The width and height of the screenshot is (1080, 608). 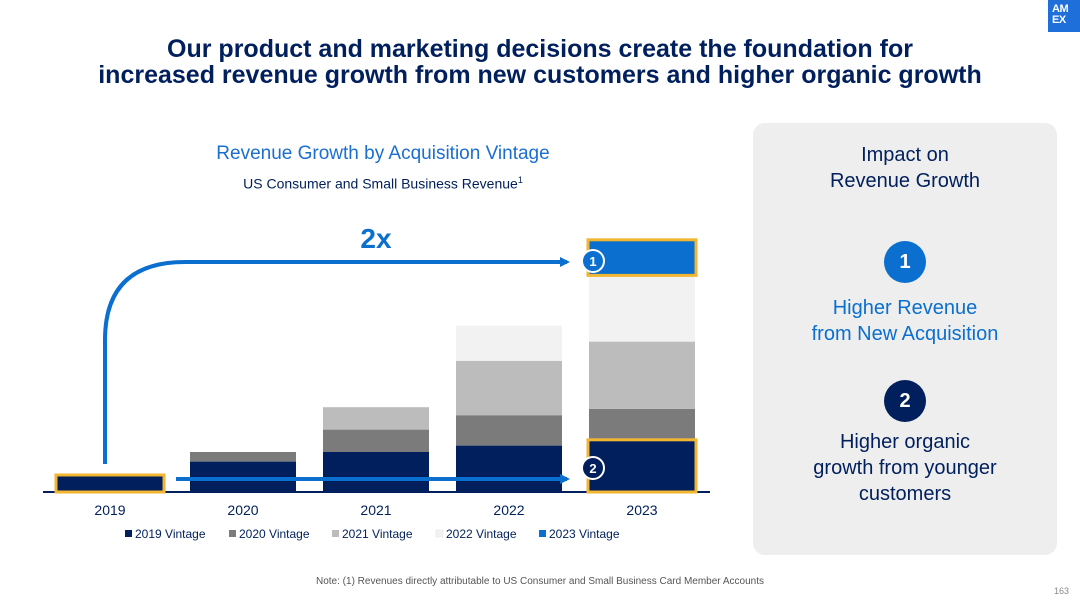 What do you see at coordinates (376, 440) in the screenshot?
I see `bar-2021-2020-vintage` at bounding box center [376, 440].